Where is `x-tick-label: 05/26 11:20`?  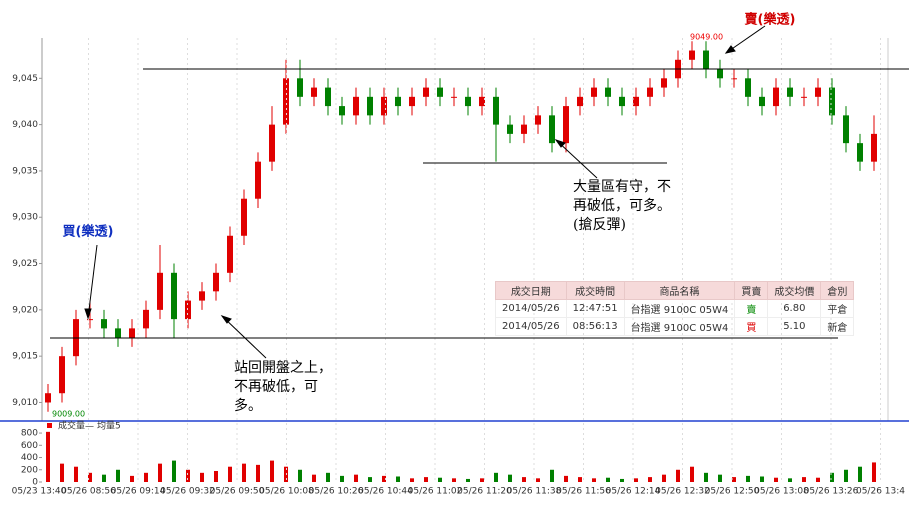 x-tick-label: 05/26 11:20 is located at coordinates (484, 492).